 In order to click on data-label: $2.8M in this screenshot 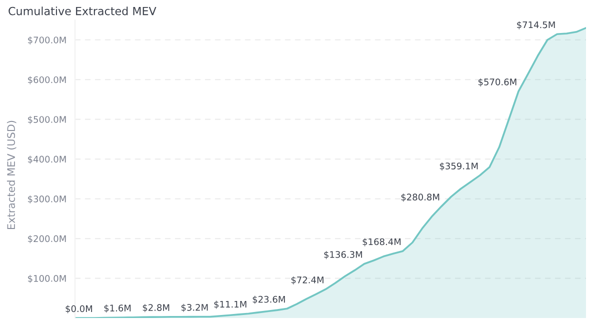, I will do `click(156, 308)`.